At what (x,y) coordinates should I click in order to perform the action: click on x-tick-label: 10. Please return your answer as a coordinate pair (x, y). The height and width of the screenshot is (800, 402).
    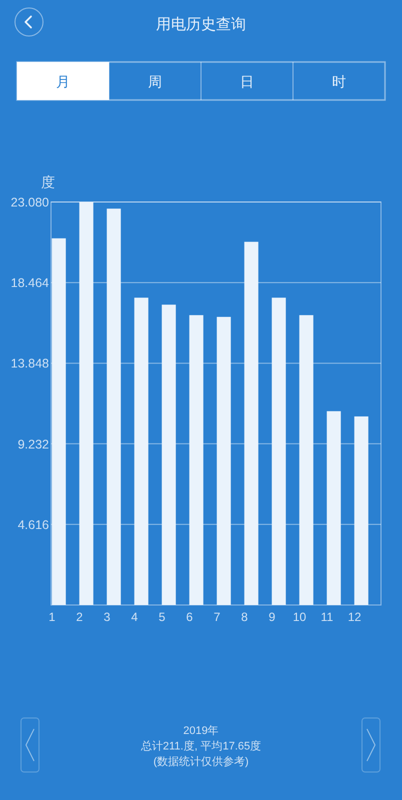
    Looking at the image, I should click on (299, 617).